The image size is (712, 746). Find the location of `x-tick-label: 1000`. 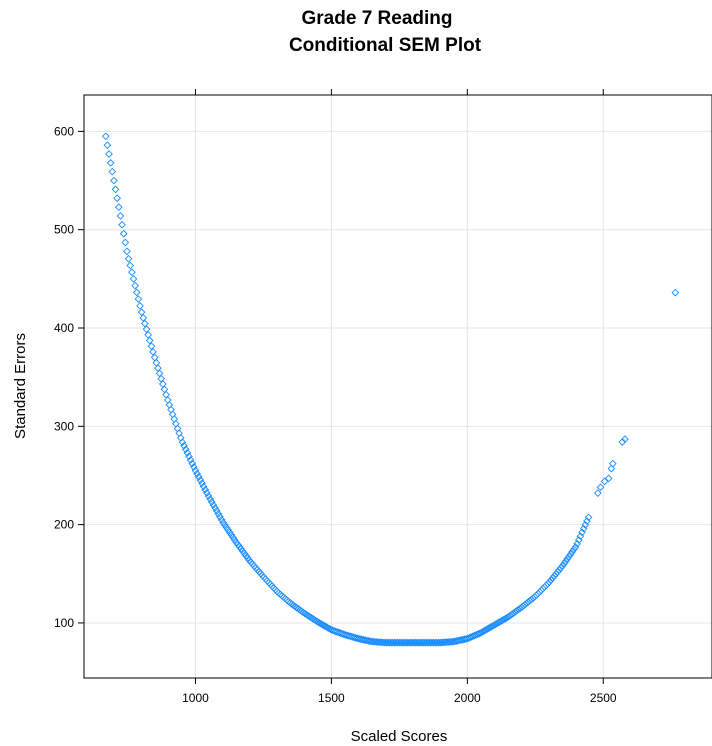

x-tick-label: 1000 is located at coordinates (195, 698).